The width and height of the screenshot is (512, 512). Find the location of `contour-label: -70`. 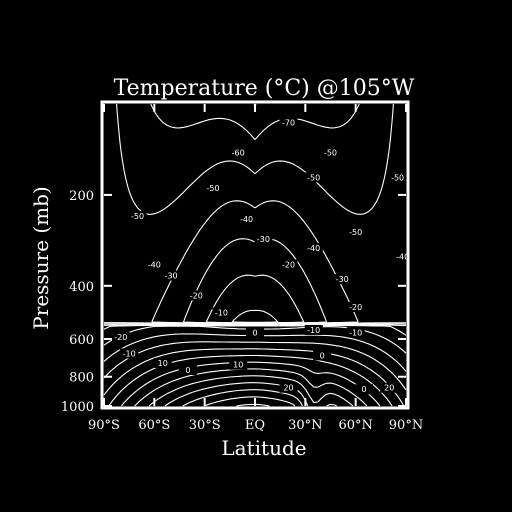

contour-label: -70 is located at coordinates (288, 122).